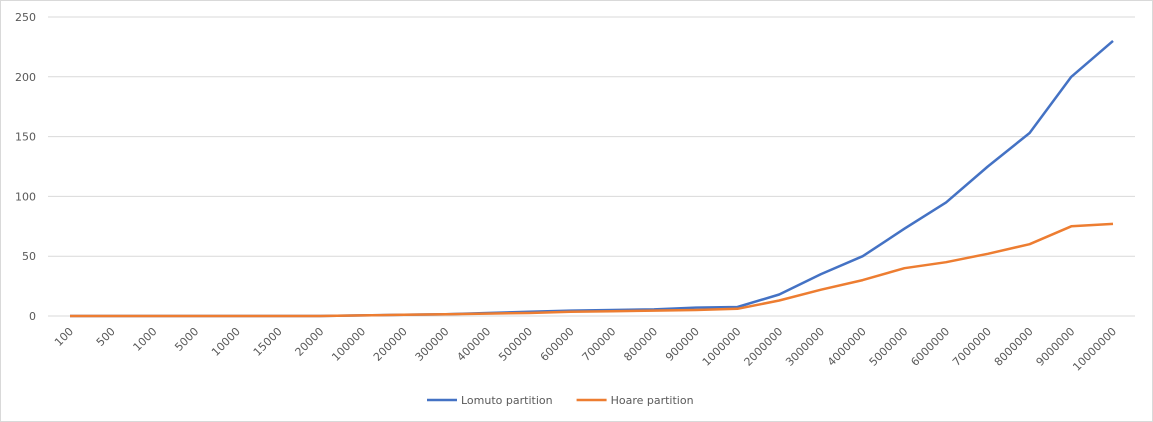 This screenshot has width=1153, height=422. Describe the element at coordinates (652, 400) in the screenshot. I see `legend-label: Hoare partition` at that location.